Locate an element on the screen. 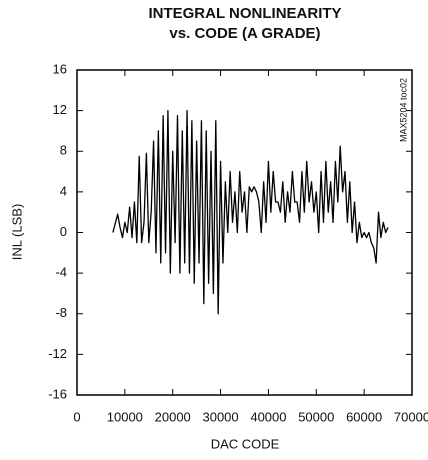 The width and height of the screenshot is (428, 460). x-tick-label: 50000 is located at coordinates (316, 416).